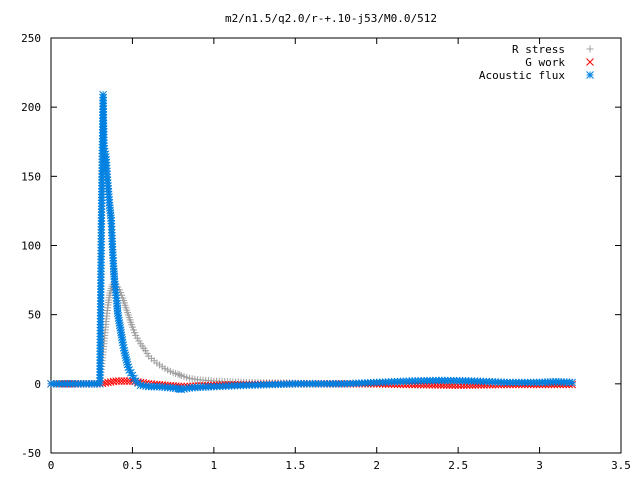 This screenshot has height=480, width=640. I want to click on legend-label: G work, so click(545, 62).